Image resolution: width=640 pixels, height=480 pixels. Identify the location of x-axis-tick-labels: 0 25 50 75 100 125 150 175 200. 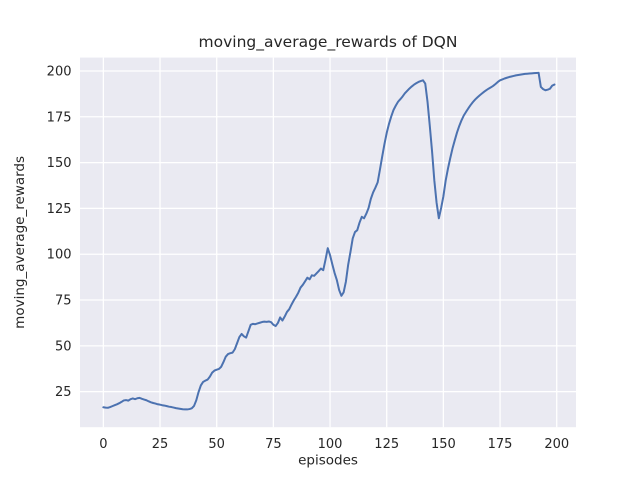
(334, 444).